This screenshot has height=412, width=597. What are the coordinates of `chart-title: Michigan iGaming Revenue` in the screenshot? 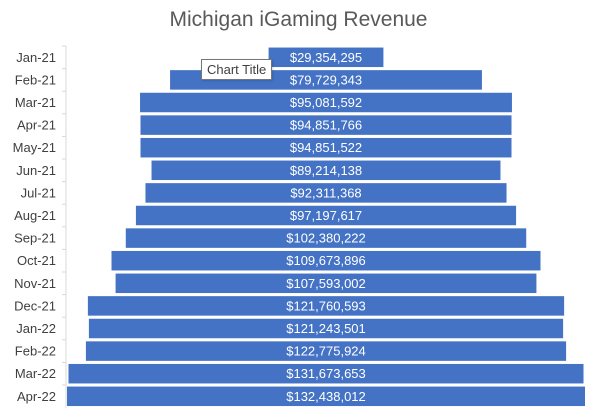 It's located at (298, 19).